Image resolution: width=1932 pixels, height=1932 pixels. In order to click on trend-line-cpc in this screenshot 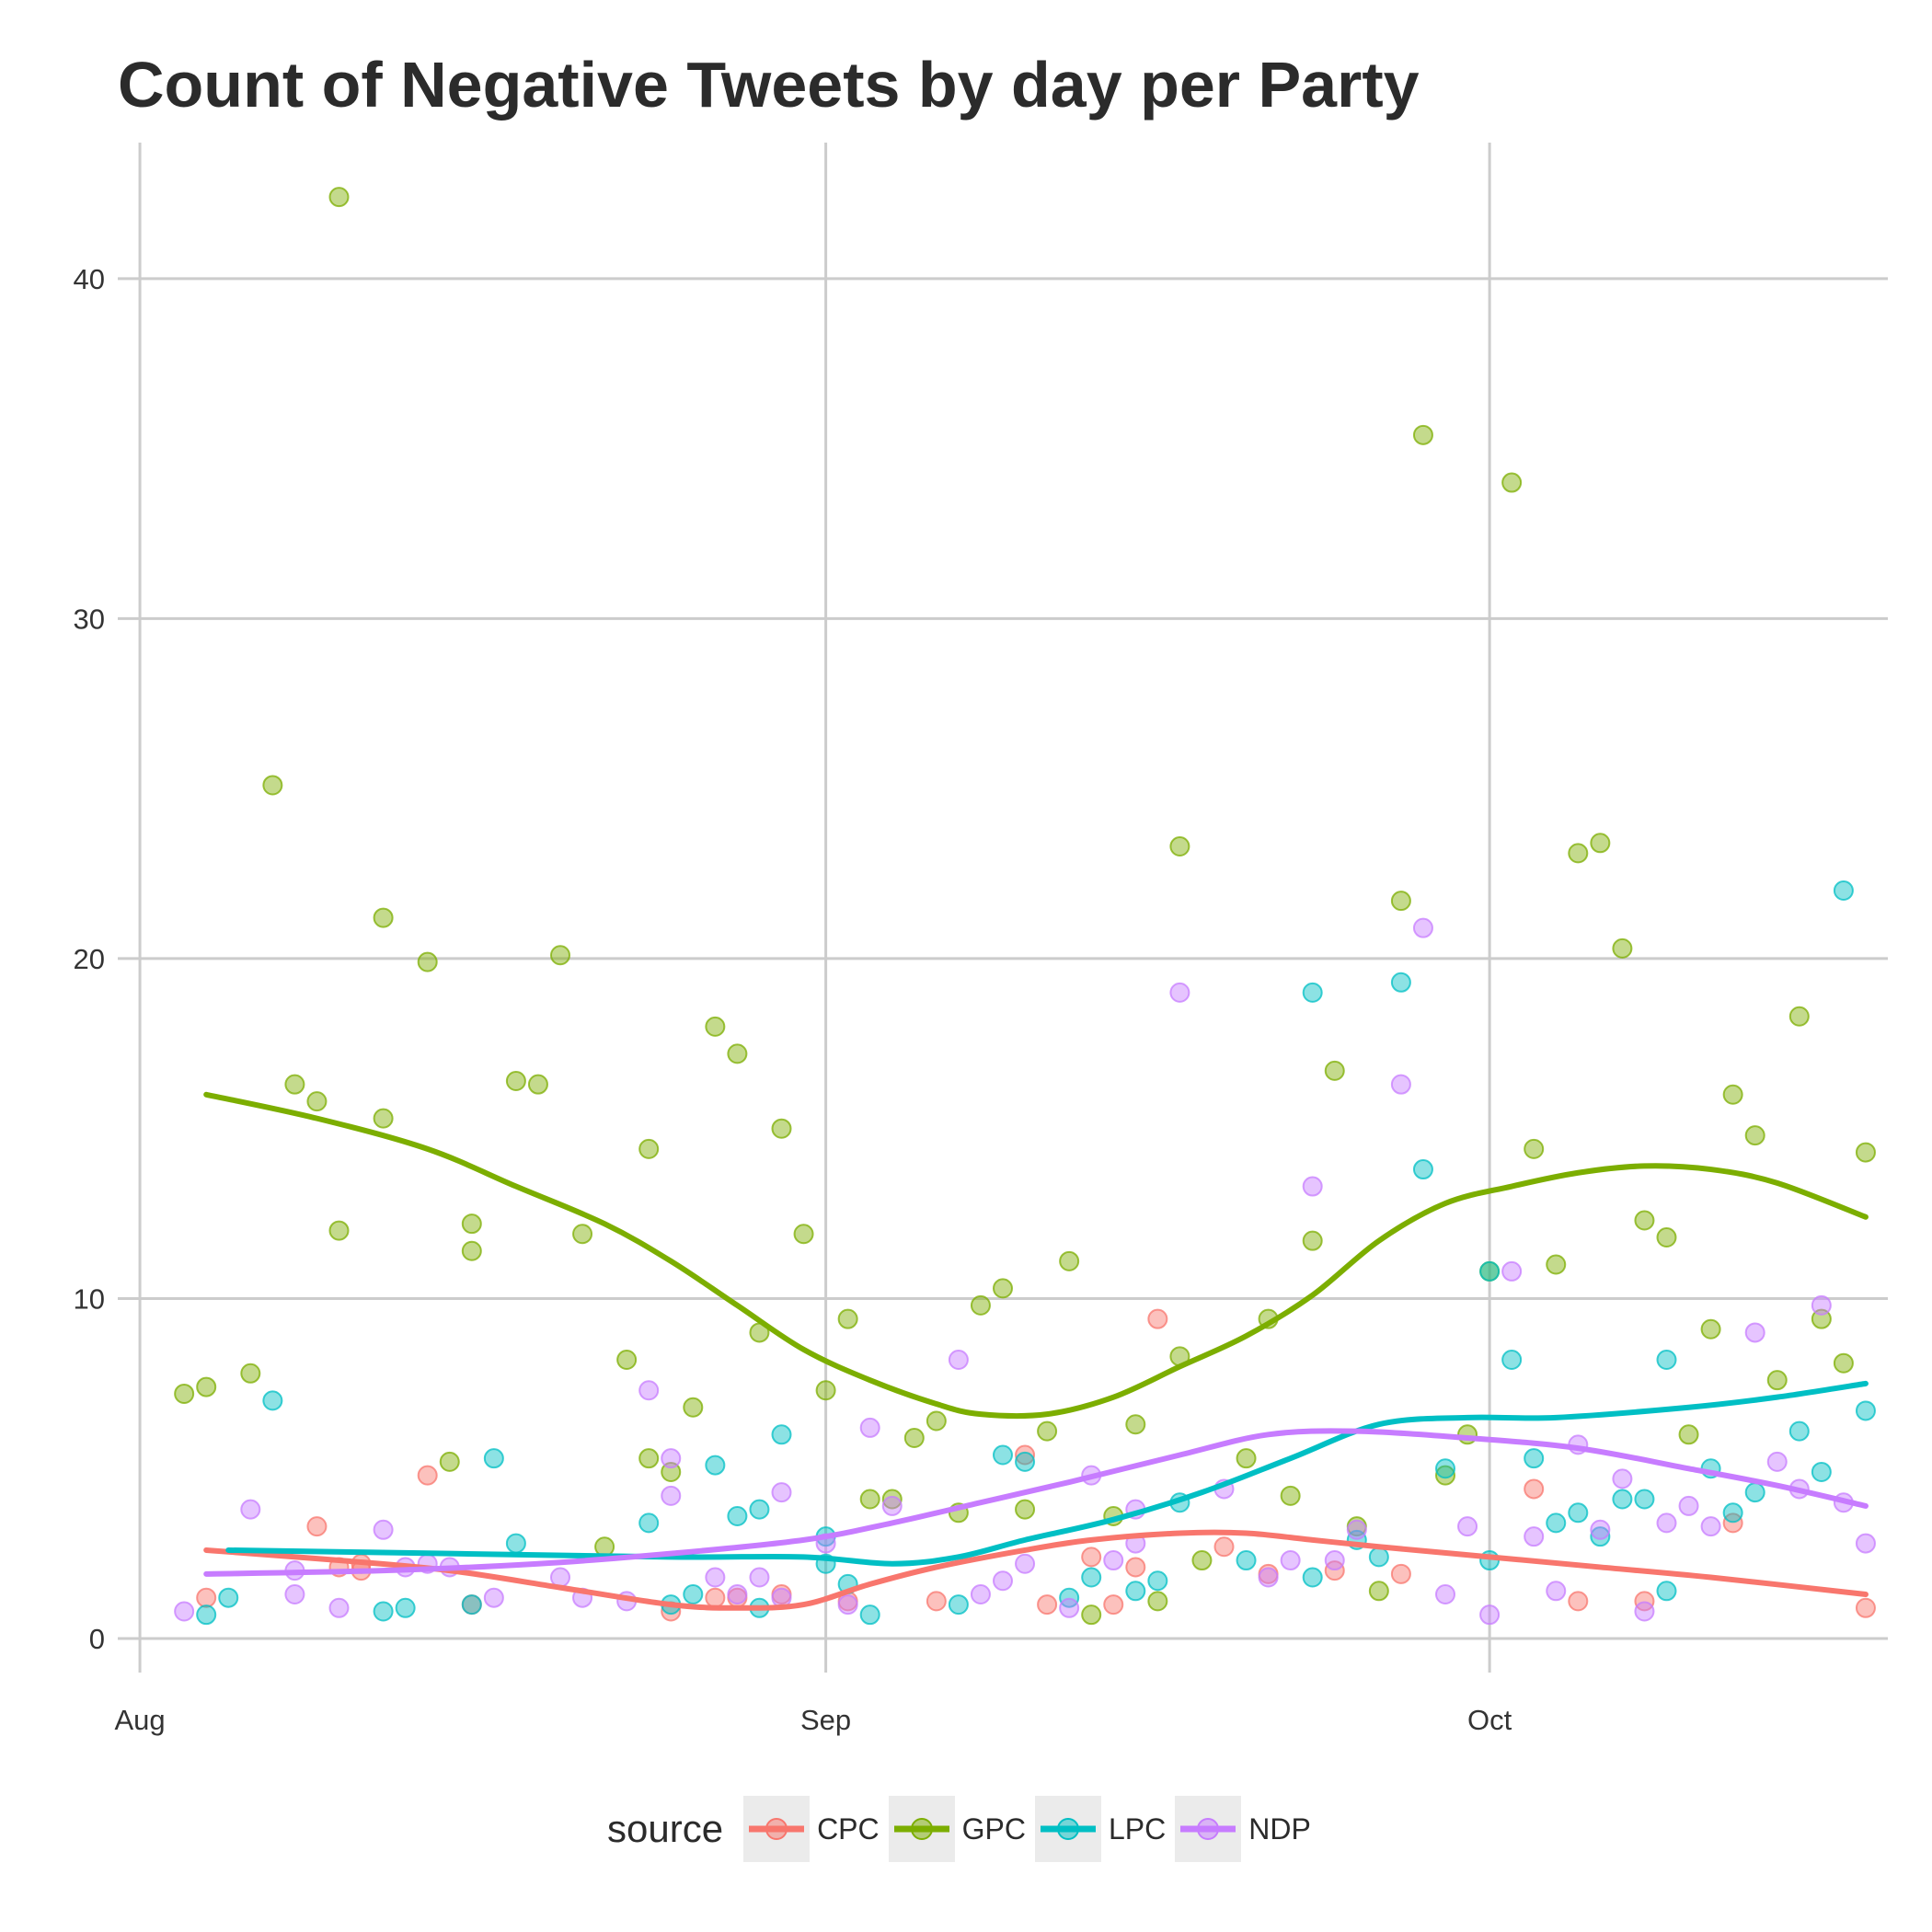, I will do `click(1036, 1570)`.